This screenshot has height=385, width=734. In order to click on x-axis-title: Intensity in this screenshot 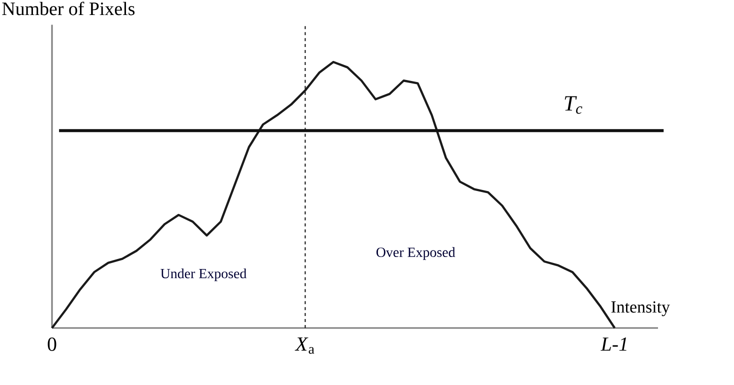, I will do `click(640, 308)`.